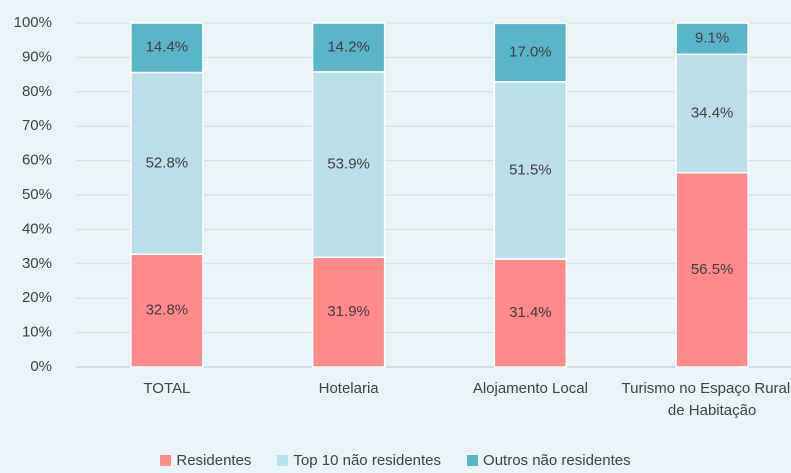 The width and height of the screenshot is (791, 473). Describe the element at coordinates (557, 460) in the screenshot. I see `legend-label: Outros não residentes` at that location.